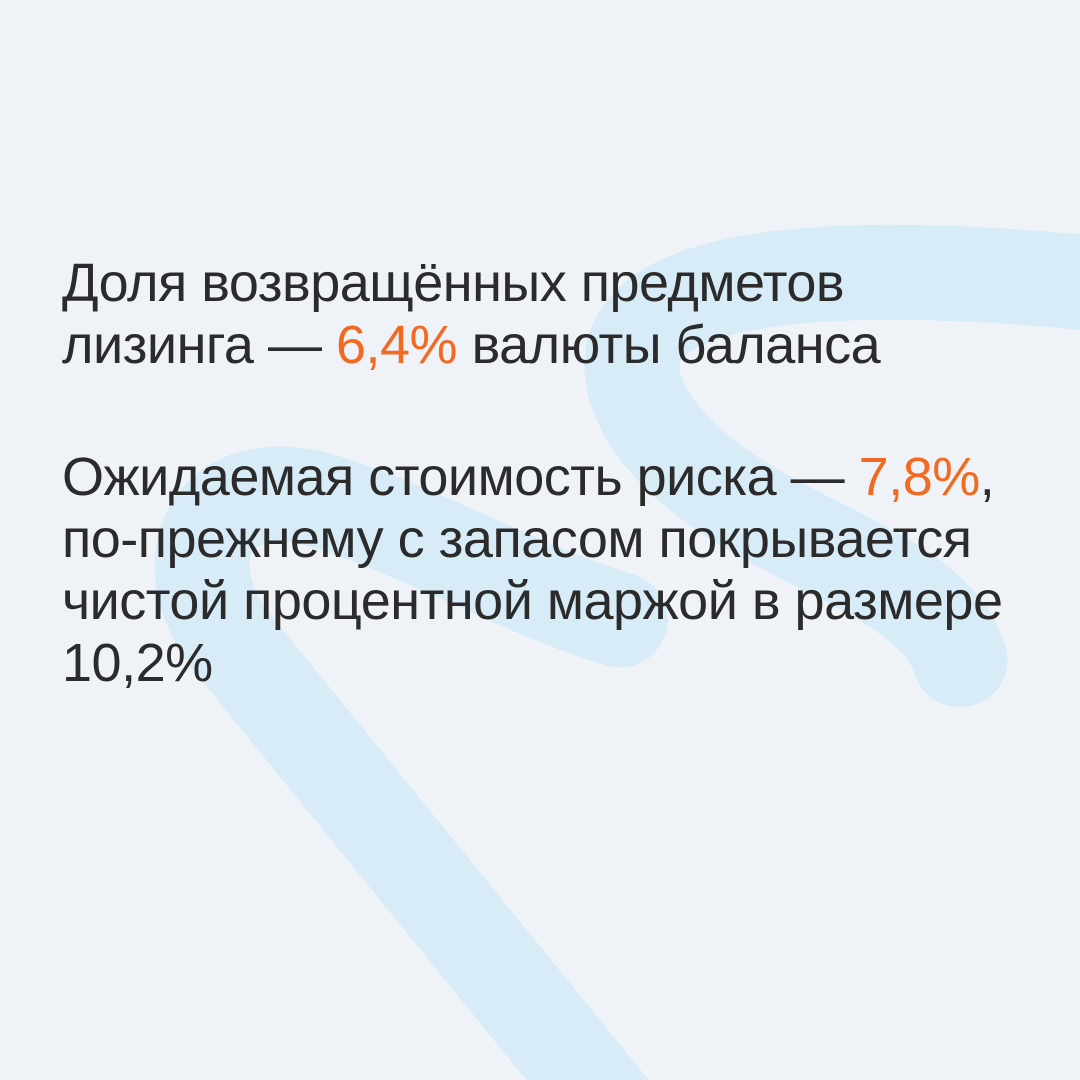 The image size is (1080, 1080). What do you see at coordinates (669, 345) in the screenshot?
I see `text: валюты баланса` at bounding box center [669, 345].